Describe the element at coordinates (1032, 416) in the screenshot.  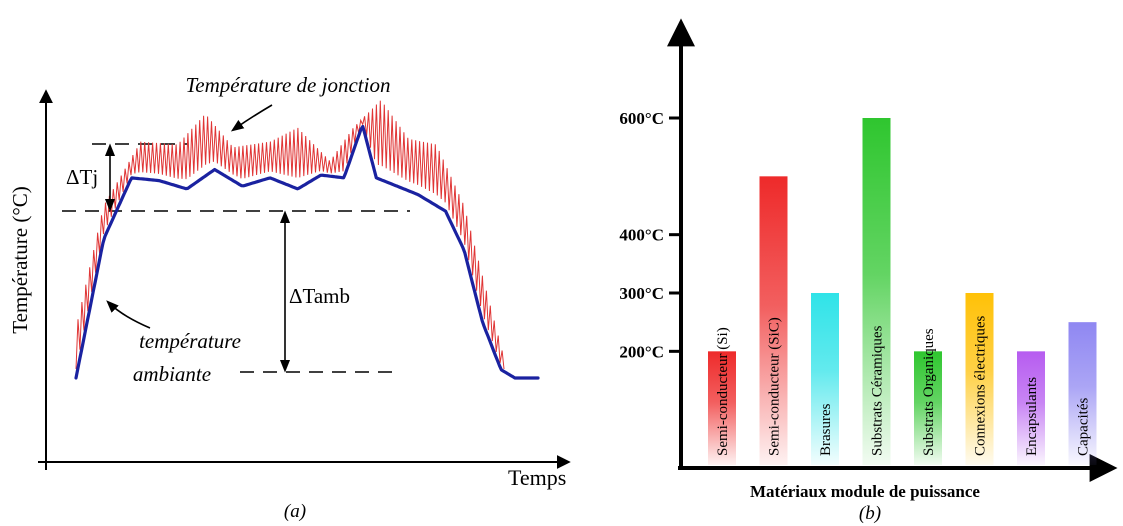
I see `bar-label-6: Encapsulants` at that location.